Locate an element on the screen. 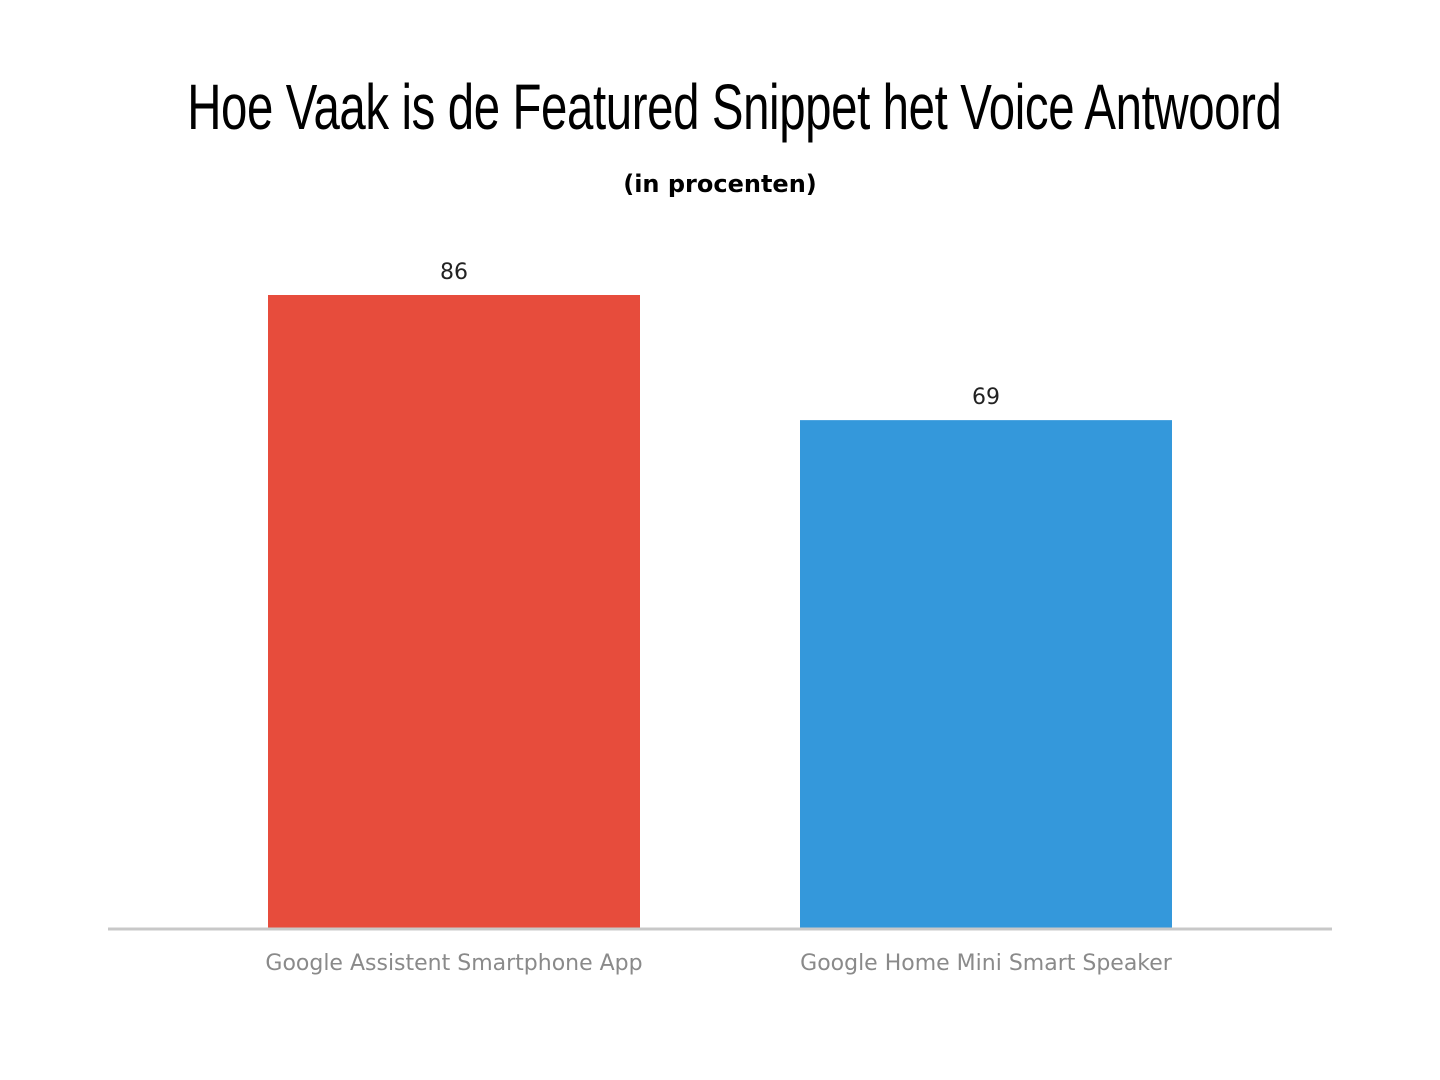  chart-subtitle: (in procenten) is located at coordinates (720, 184).